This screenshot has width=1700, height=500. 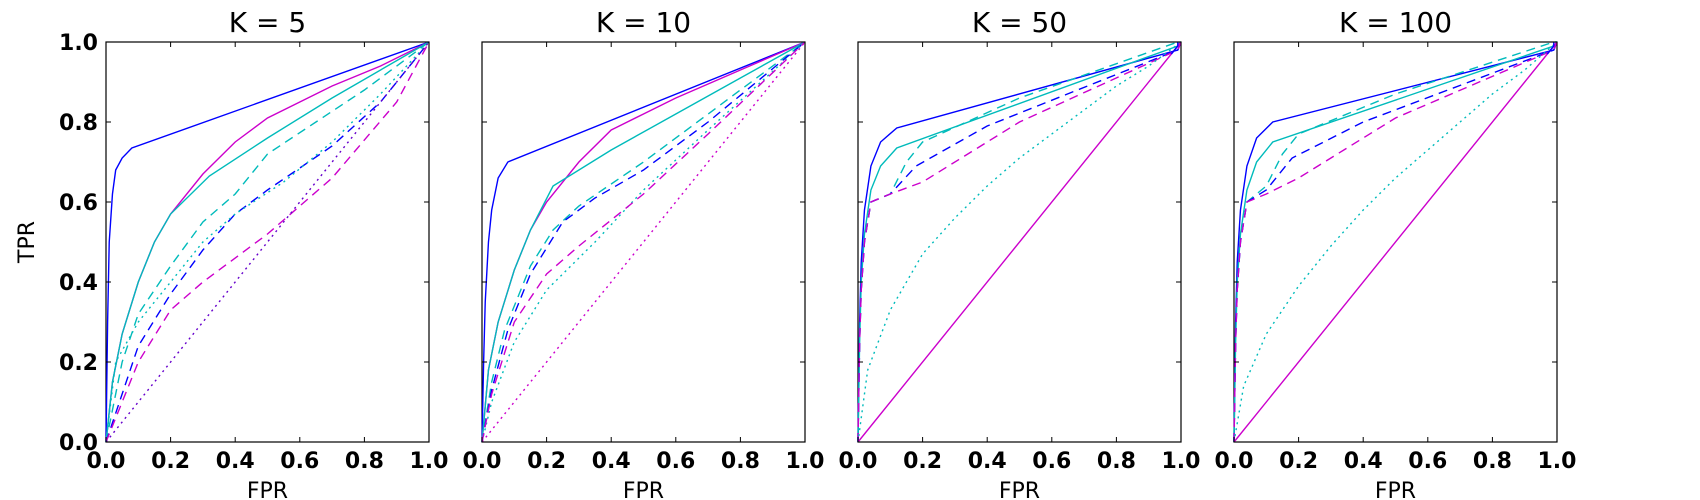 I want to click on y-axis-label: TPR, so click(x=27, y=242).